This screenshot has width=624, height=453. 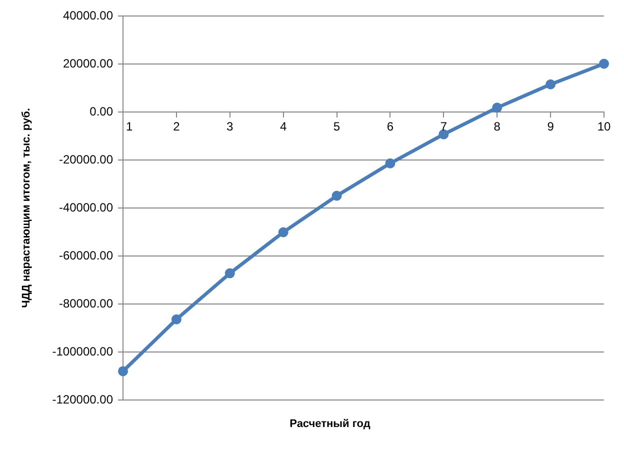 I want to click on x-tick-label: 5, so click(x=336, y=126).